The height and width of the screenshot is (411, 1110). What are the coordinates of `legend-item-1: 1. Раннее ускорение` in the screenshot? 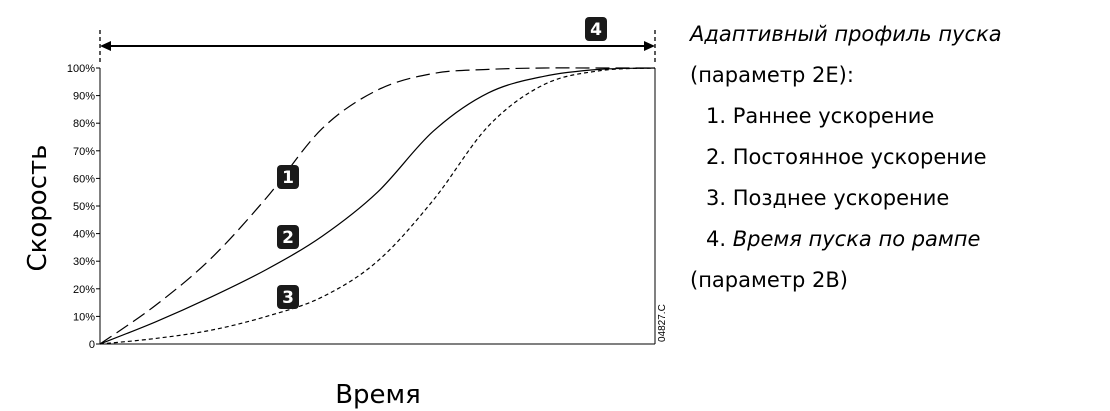 It's located at (820, 116).